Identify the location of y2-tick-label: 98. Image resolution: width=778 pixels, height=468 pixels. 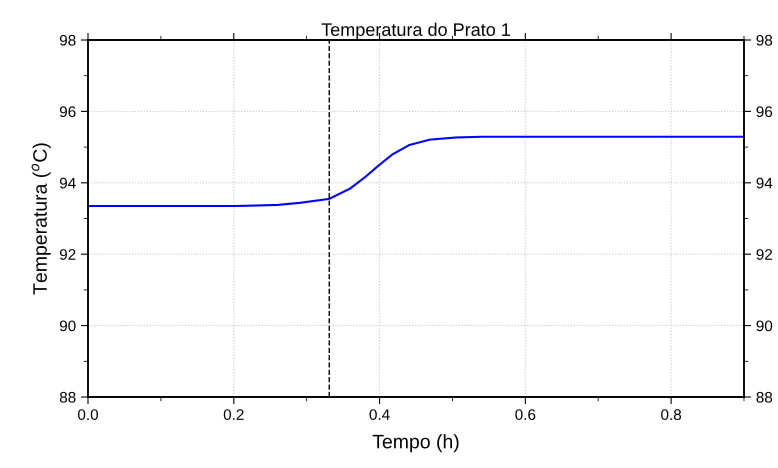
(764, 40).